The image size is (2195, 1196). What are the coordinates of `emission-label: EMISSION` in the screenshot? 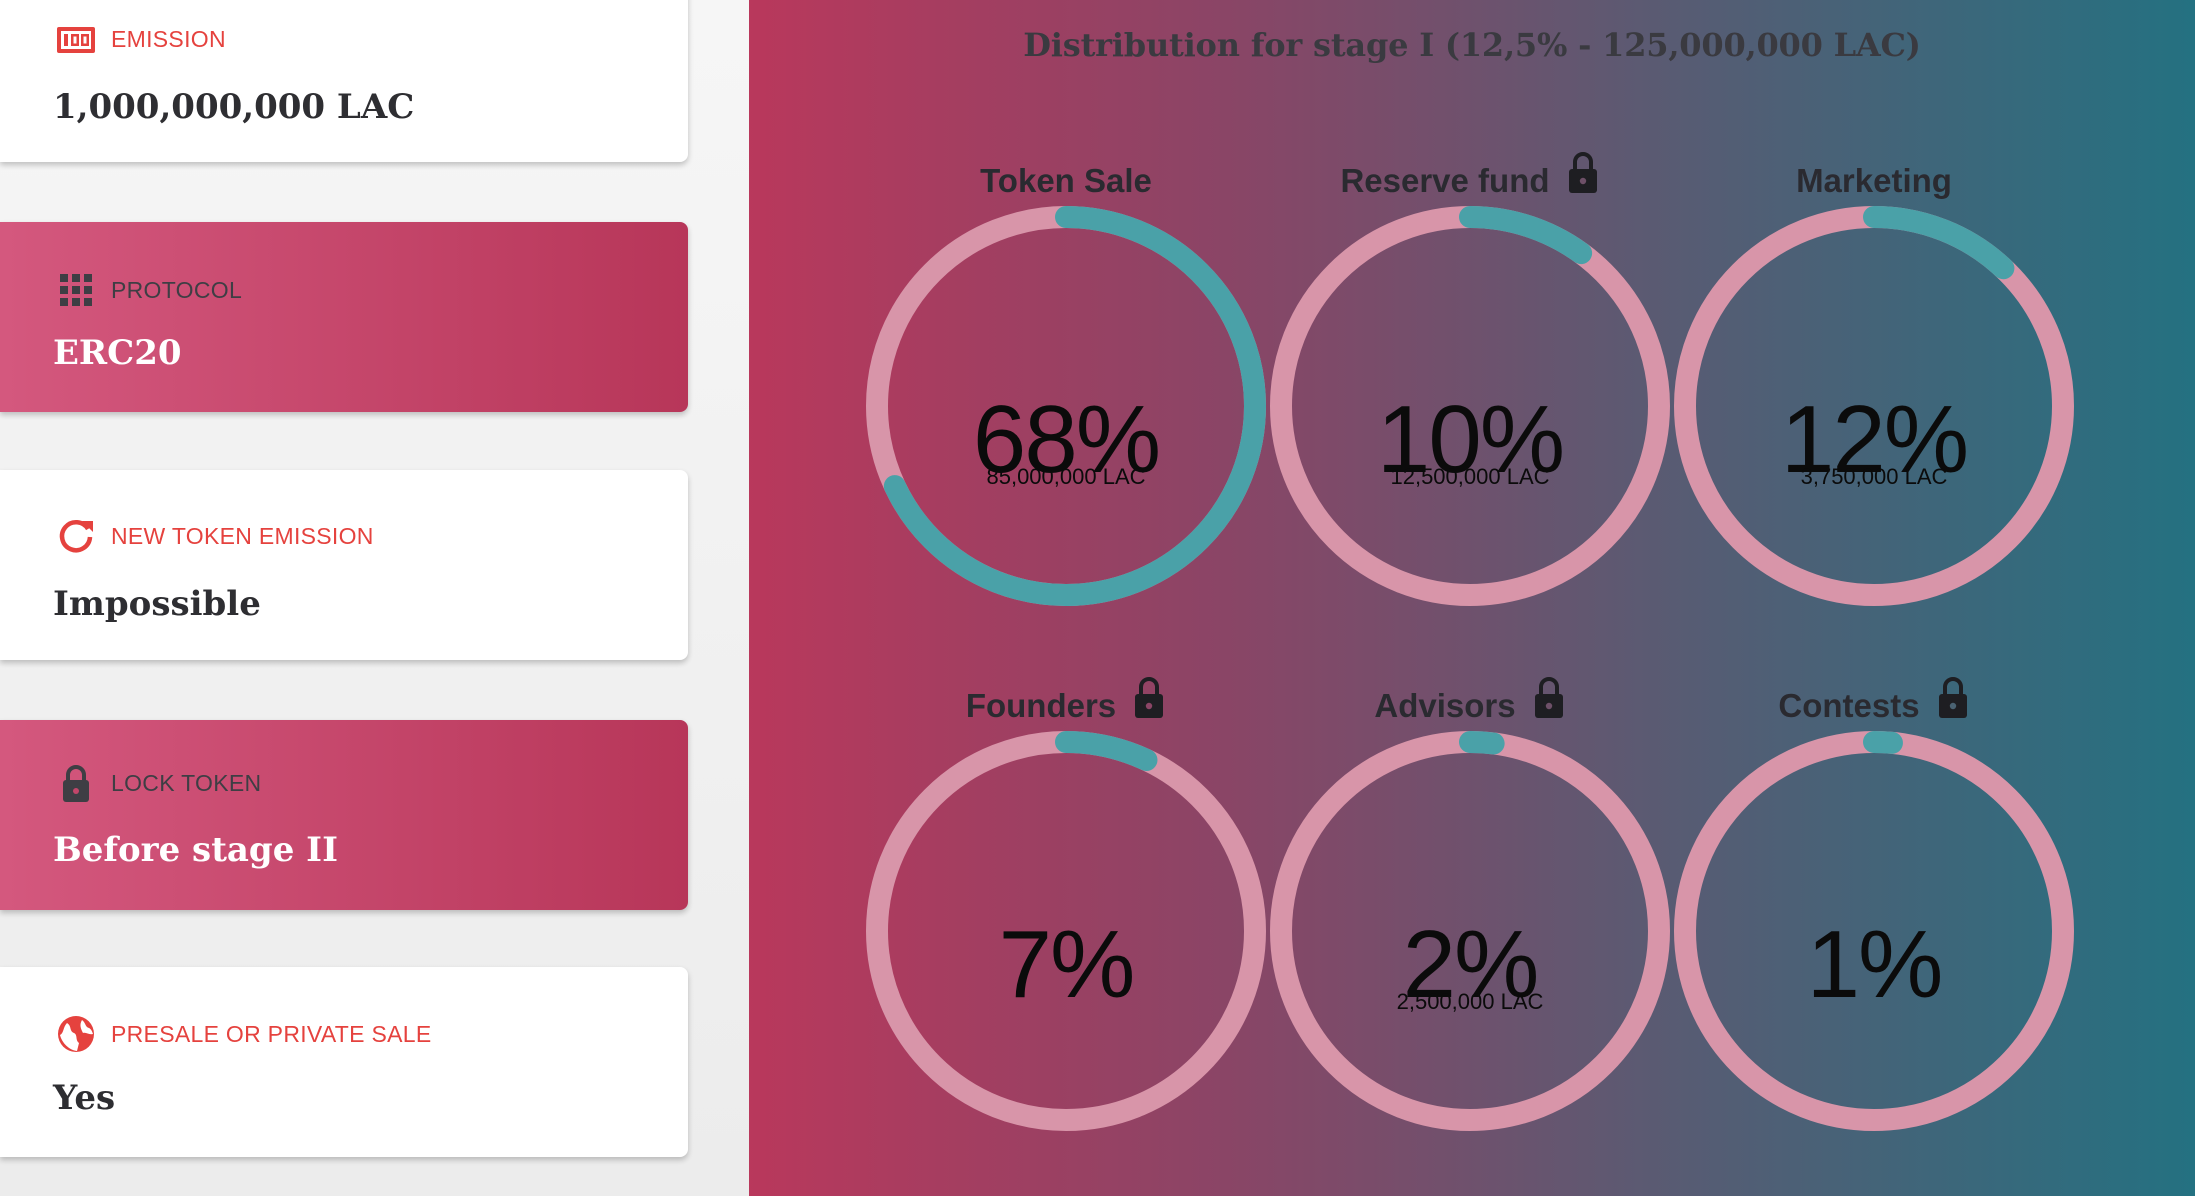 It's located at (168, 38).